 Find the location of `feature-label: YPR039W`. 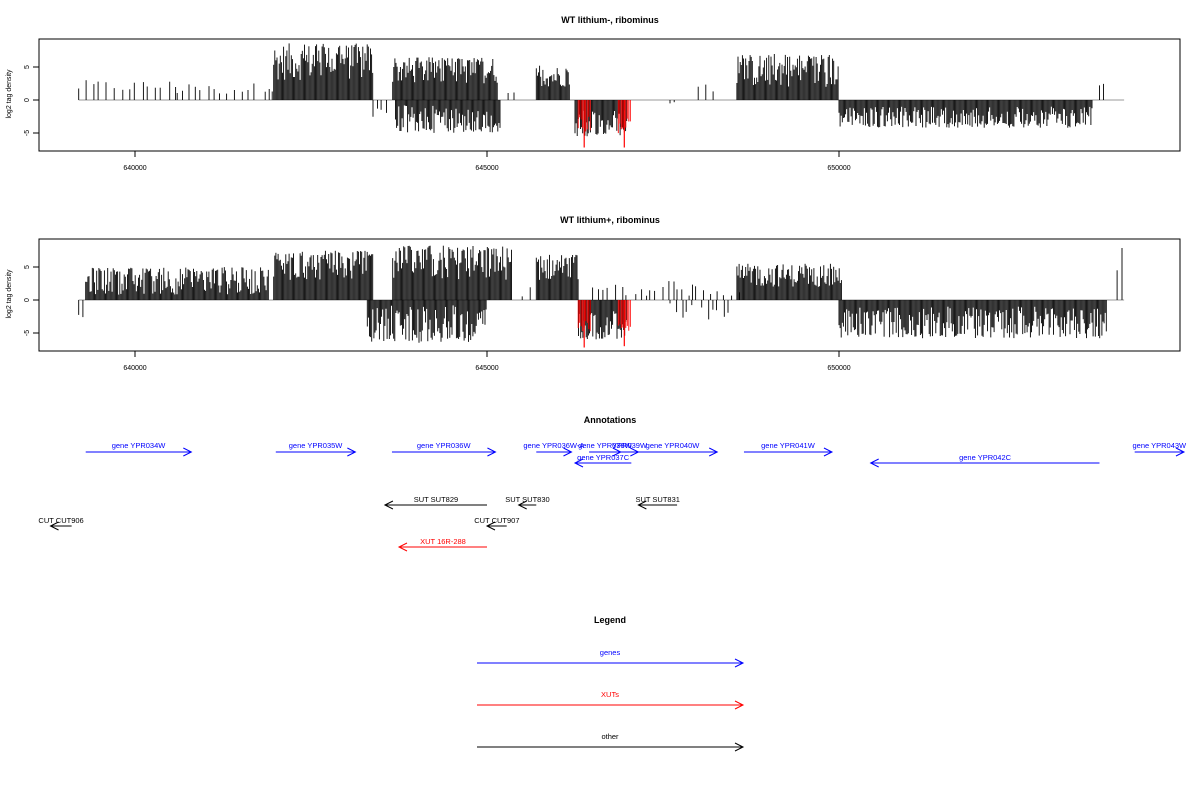

feature-label: YPR039W is located at coordinates (630, 445).